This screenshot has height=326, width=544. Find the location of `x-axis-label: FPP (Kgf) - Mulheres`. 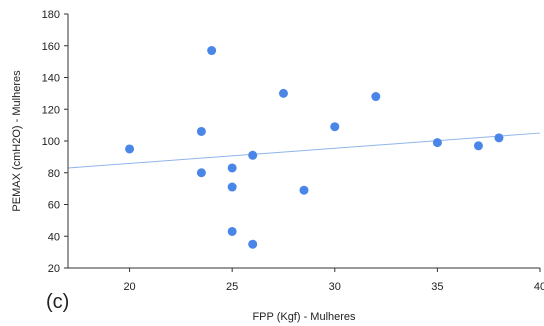

x-axis-label: FPP (Kgf) - Mulheres is located at coordinates (304, 317).